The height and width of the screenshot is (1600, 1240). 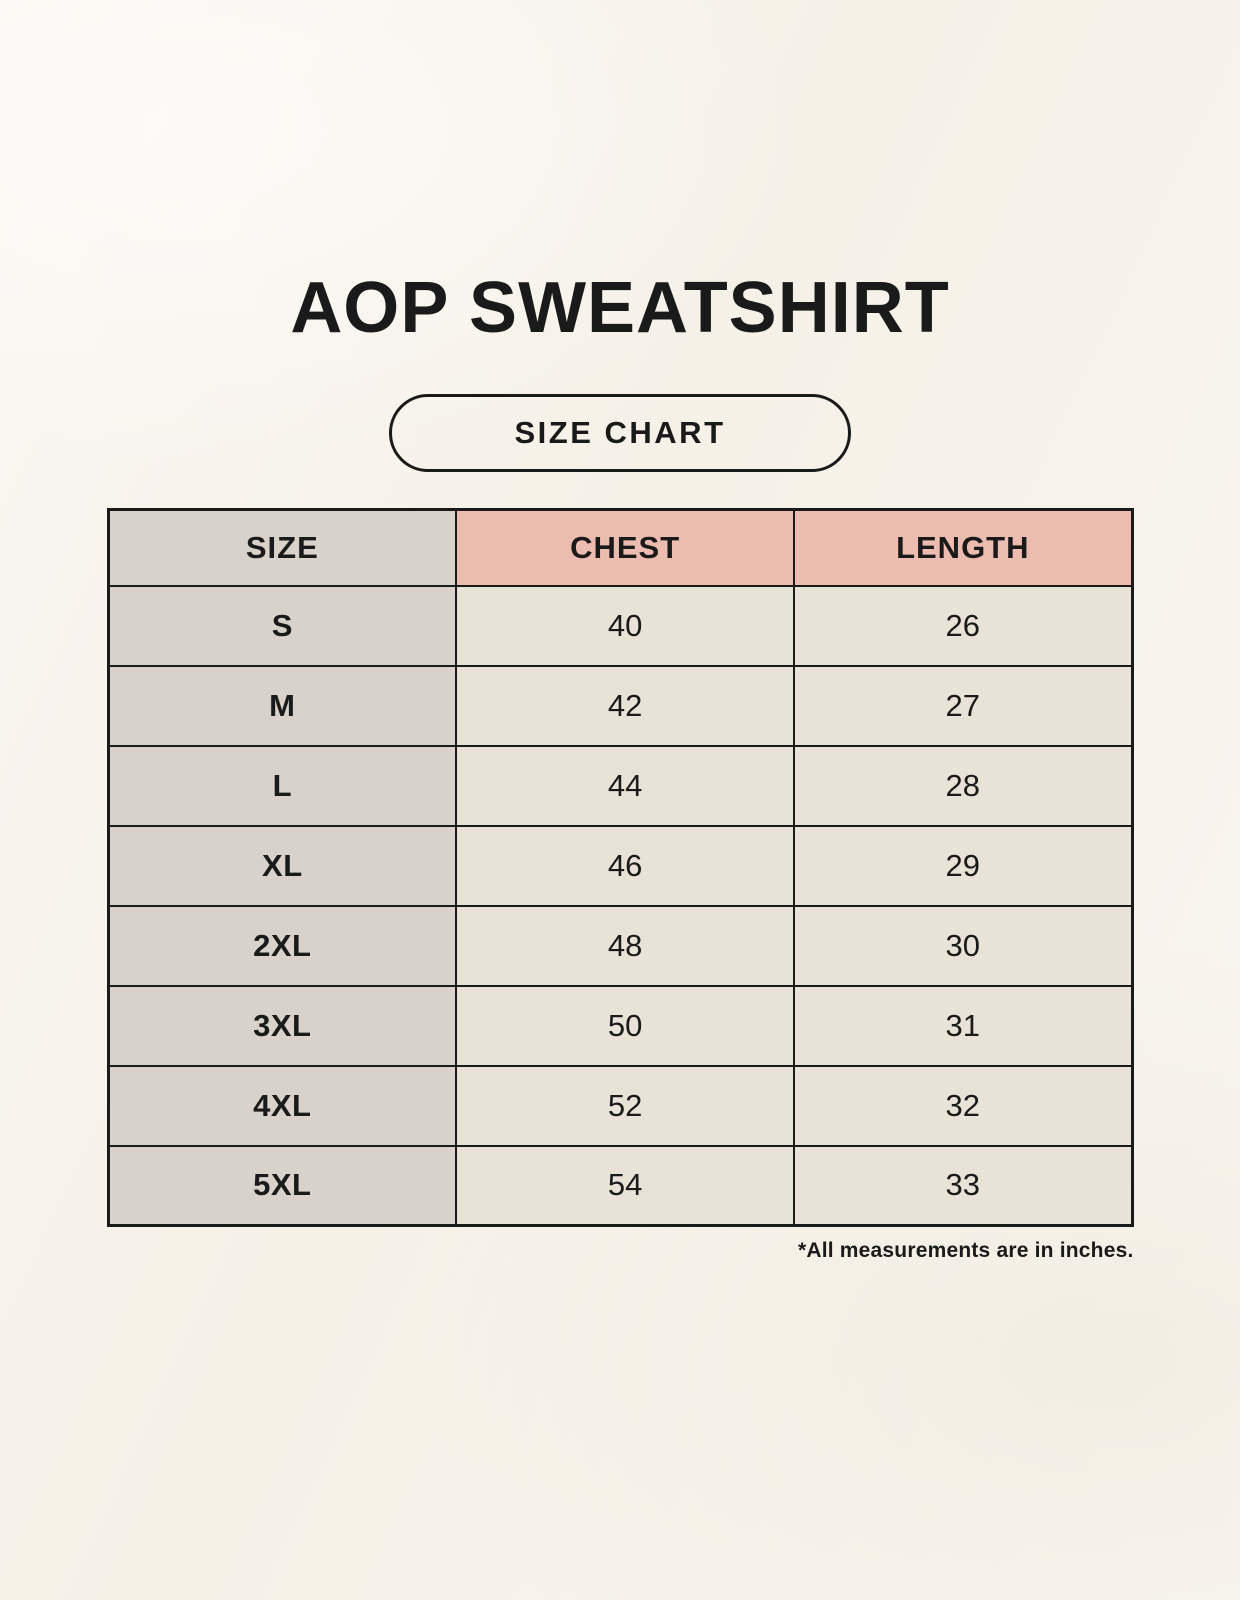 I want to click on chest-cell: 42, so click(x=625, y=705).